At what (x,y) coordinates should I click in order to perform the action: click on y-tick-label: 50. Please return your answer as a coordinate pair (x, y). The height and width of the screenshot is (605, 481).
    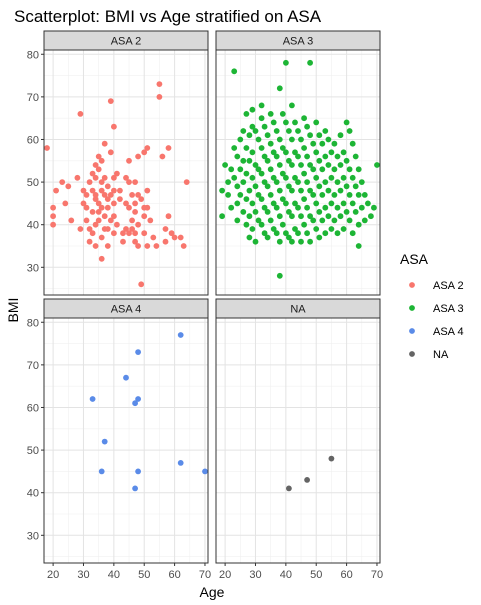
    Looking at the image, I should click on (33, 183).